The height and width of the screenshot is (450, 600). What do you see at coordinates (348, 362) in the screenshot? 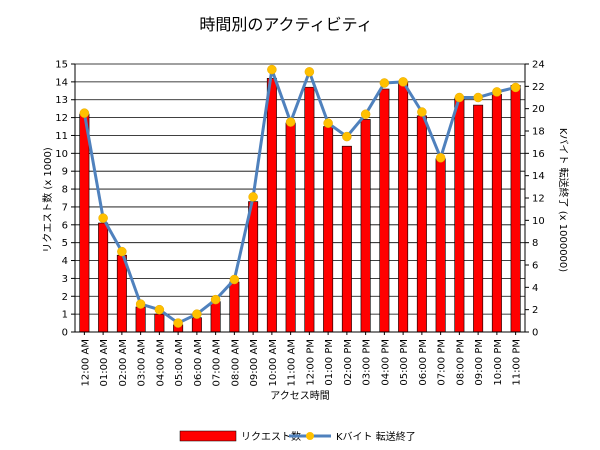
I see `x-tick-label: 02:00 PM` at bounding box center [348, 362].